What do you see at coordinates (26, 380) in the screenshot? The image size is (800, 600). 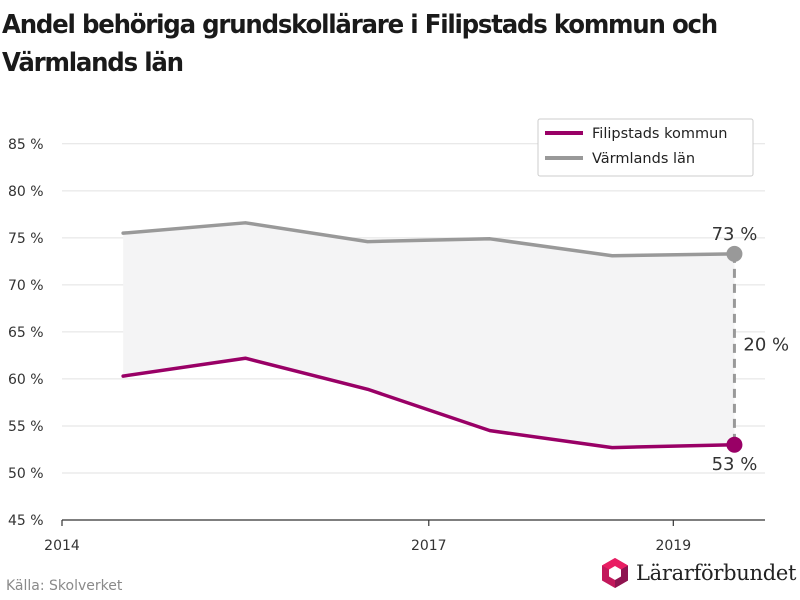 I see `y-tick-label: 60 %` at bounding box center [26, 380].